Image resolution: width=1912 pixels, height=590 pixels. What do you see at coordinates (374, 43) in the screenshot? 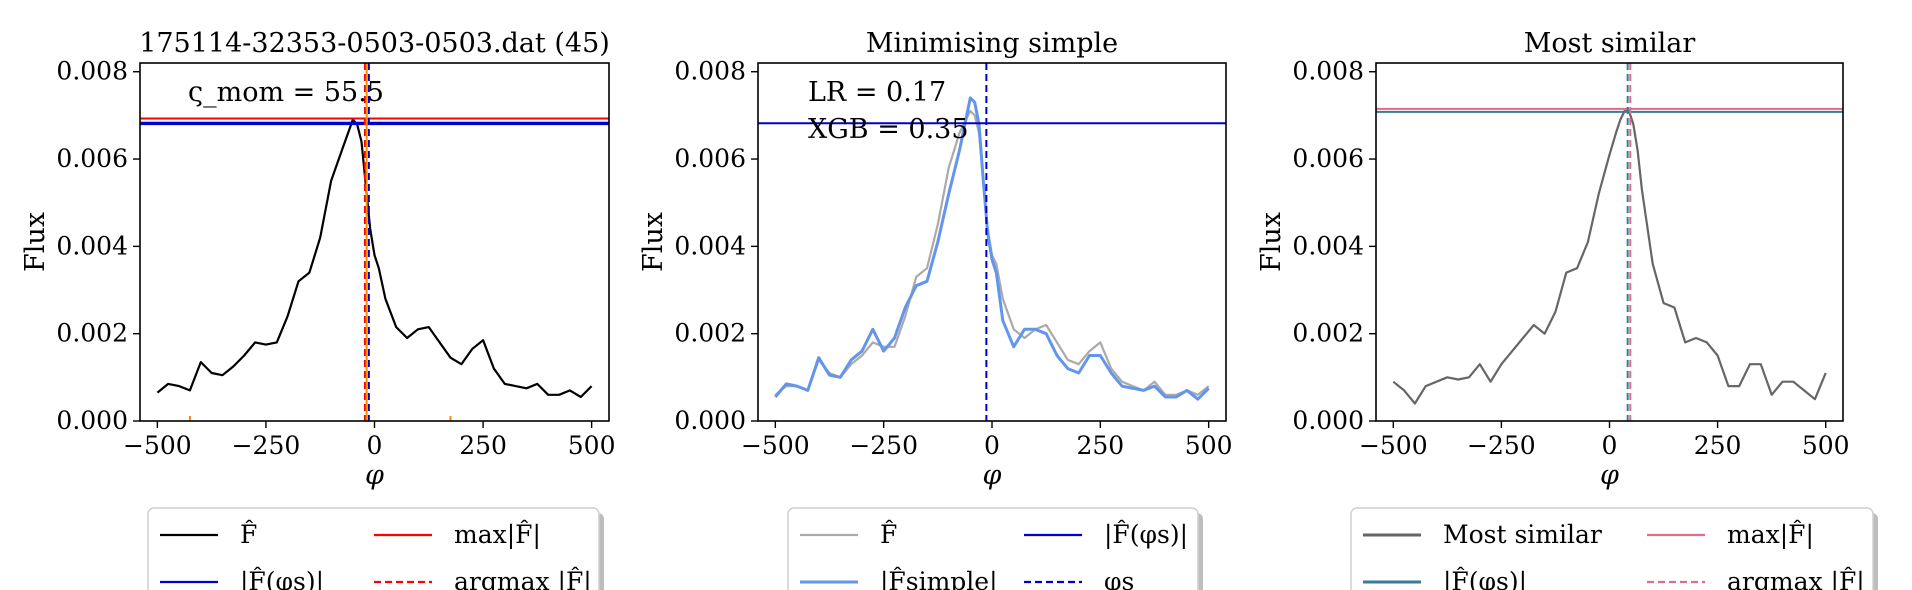
I see `chart-title: 175114-32353-0503-0503.dat (45)` at bounding box center [374, 43].